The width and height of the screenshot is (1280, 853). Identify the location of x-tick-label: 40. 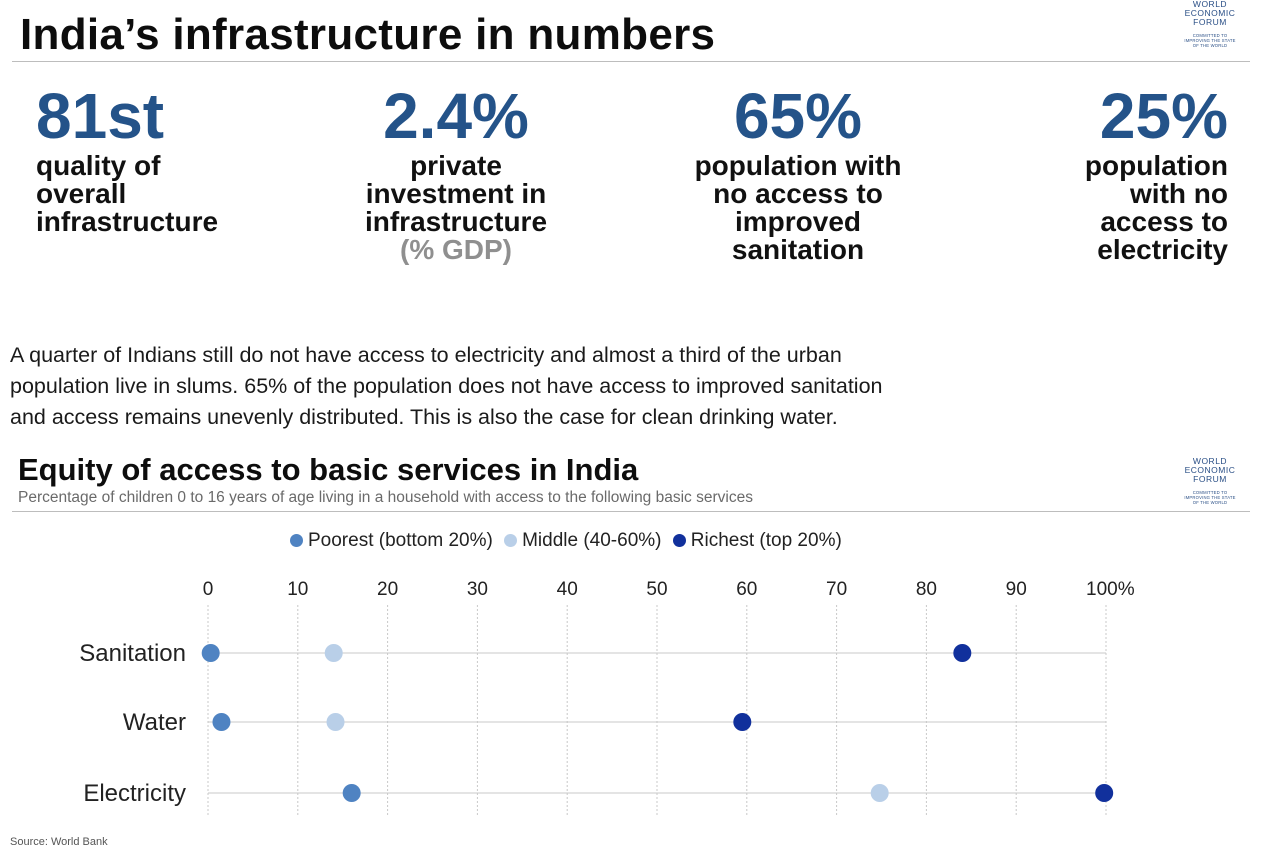
(567, 589).